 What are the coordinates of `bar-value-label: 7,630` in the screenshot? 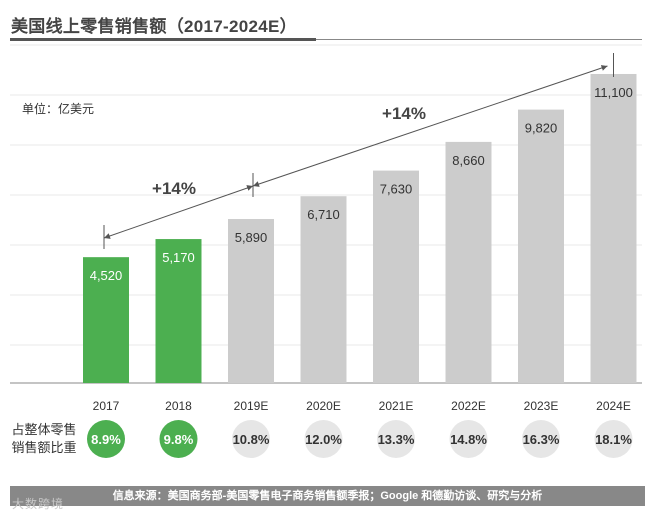 It's located at (396, 189).